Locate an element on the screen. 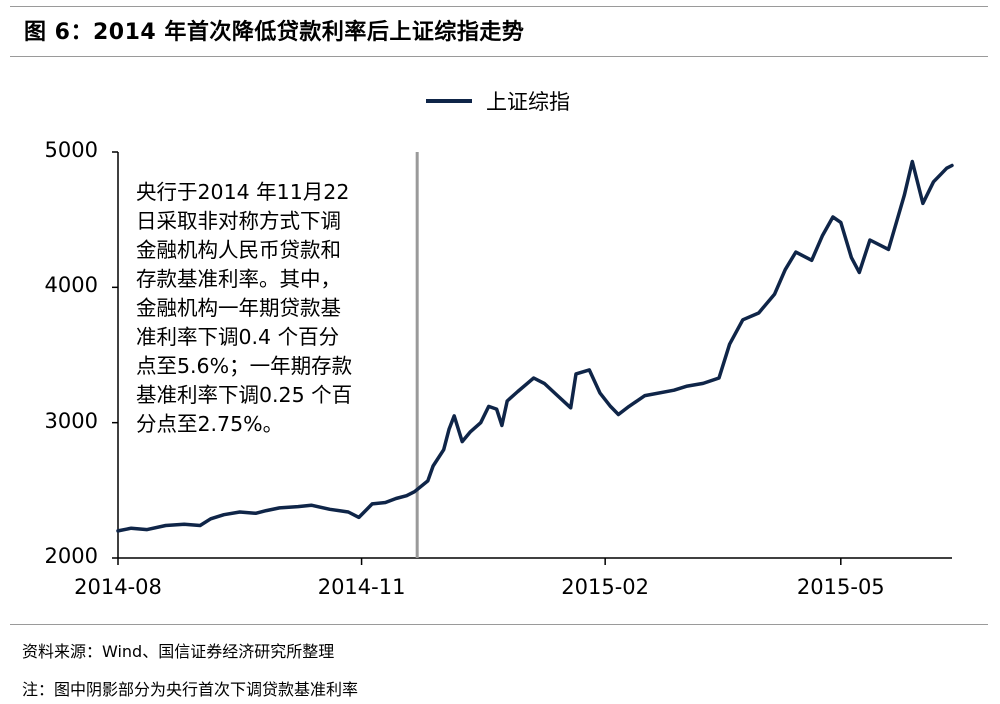 This screenshot has height=704, width=1000. x-tick-label: 2015-02 is located at coordinates (605, 587).